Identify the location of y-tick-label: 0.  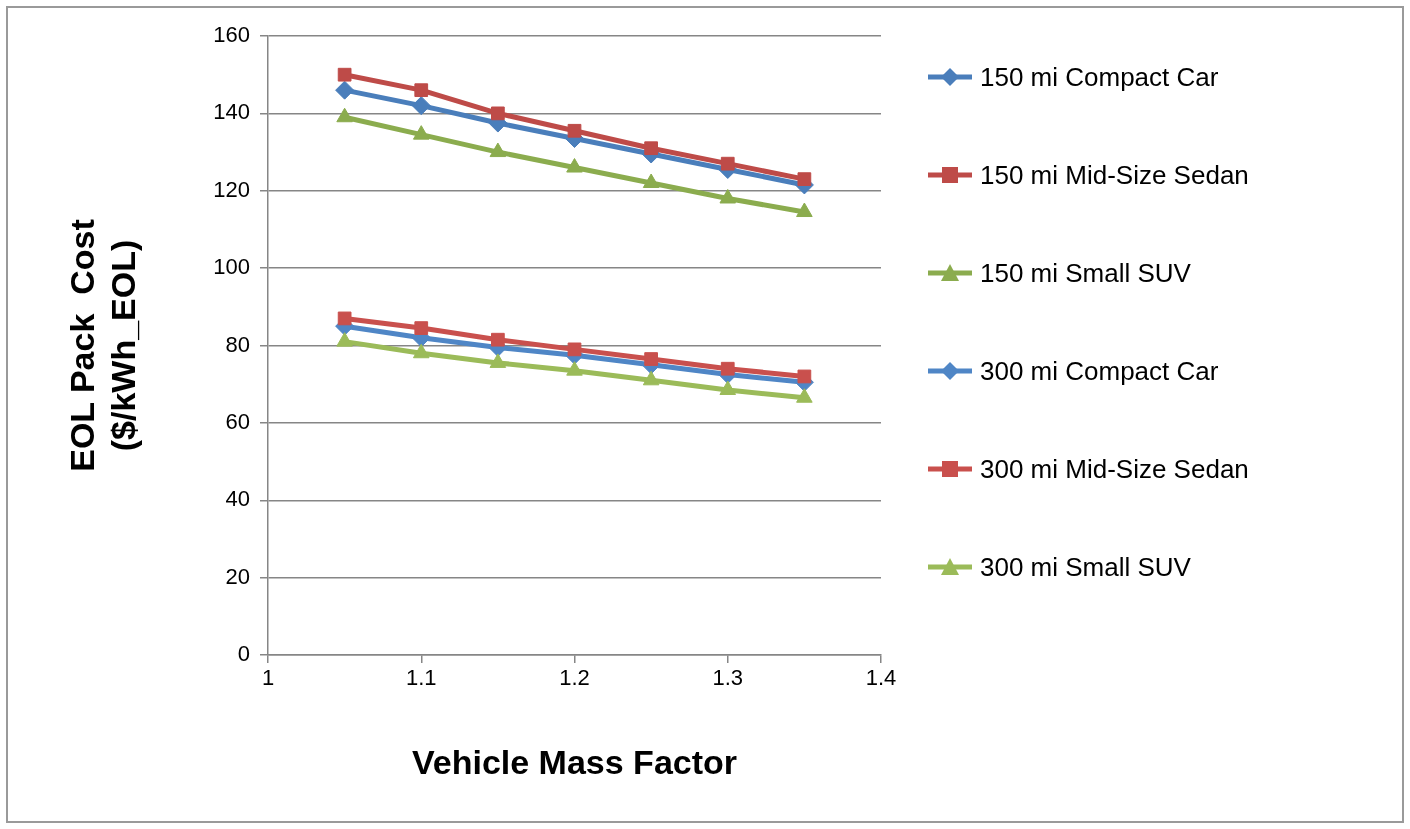
(243, 654).